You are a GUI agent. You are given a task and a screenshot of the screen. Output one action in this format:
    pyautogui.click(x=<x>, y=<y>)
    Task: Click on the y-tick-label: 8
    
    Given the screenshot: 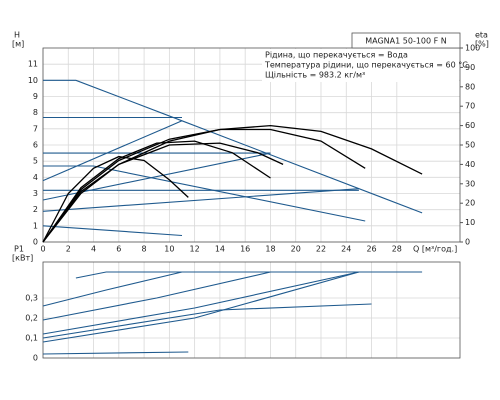 What is the action you would take?
    pyautogui.click(x=35, y=112)
    